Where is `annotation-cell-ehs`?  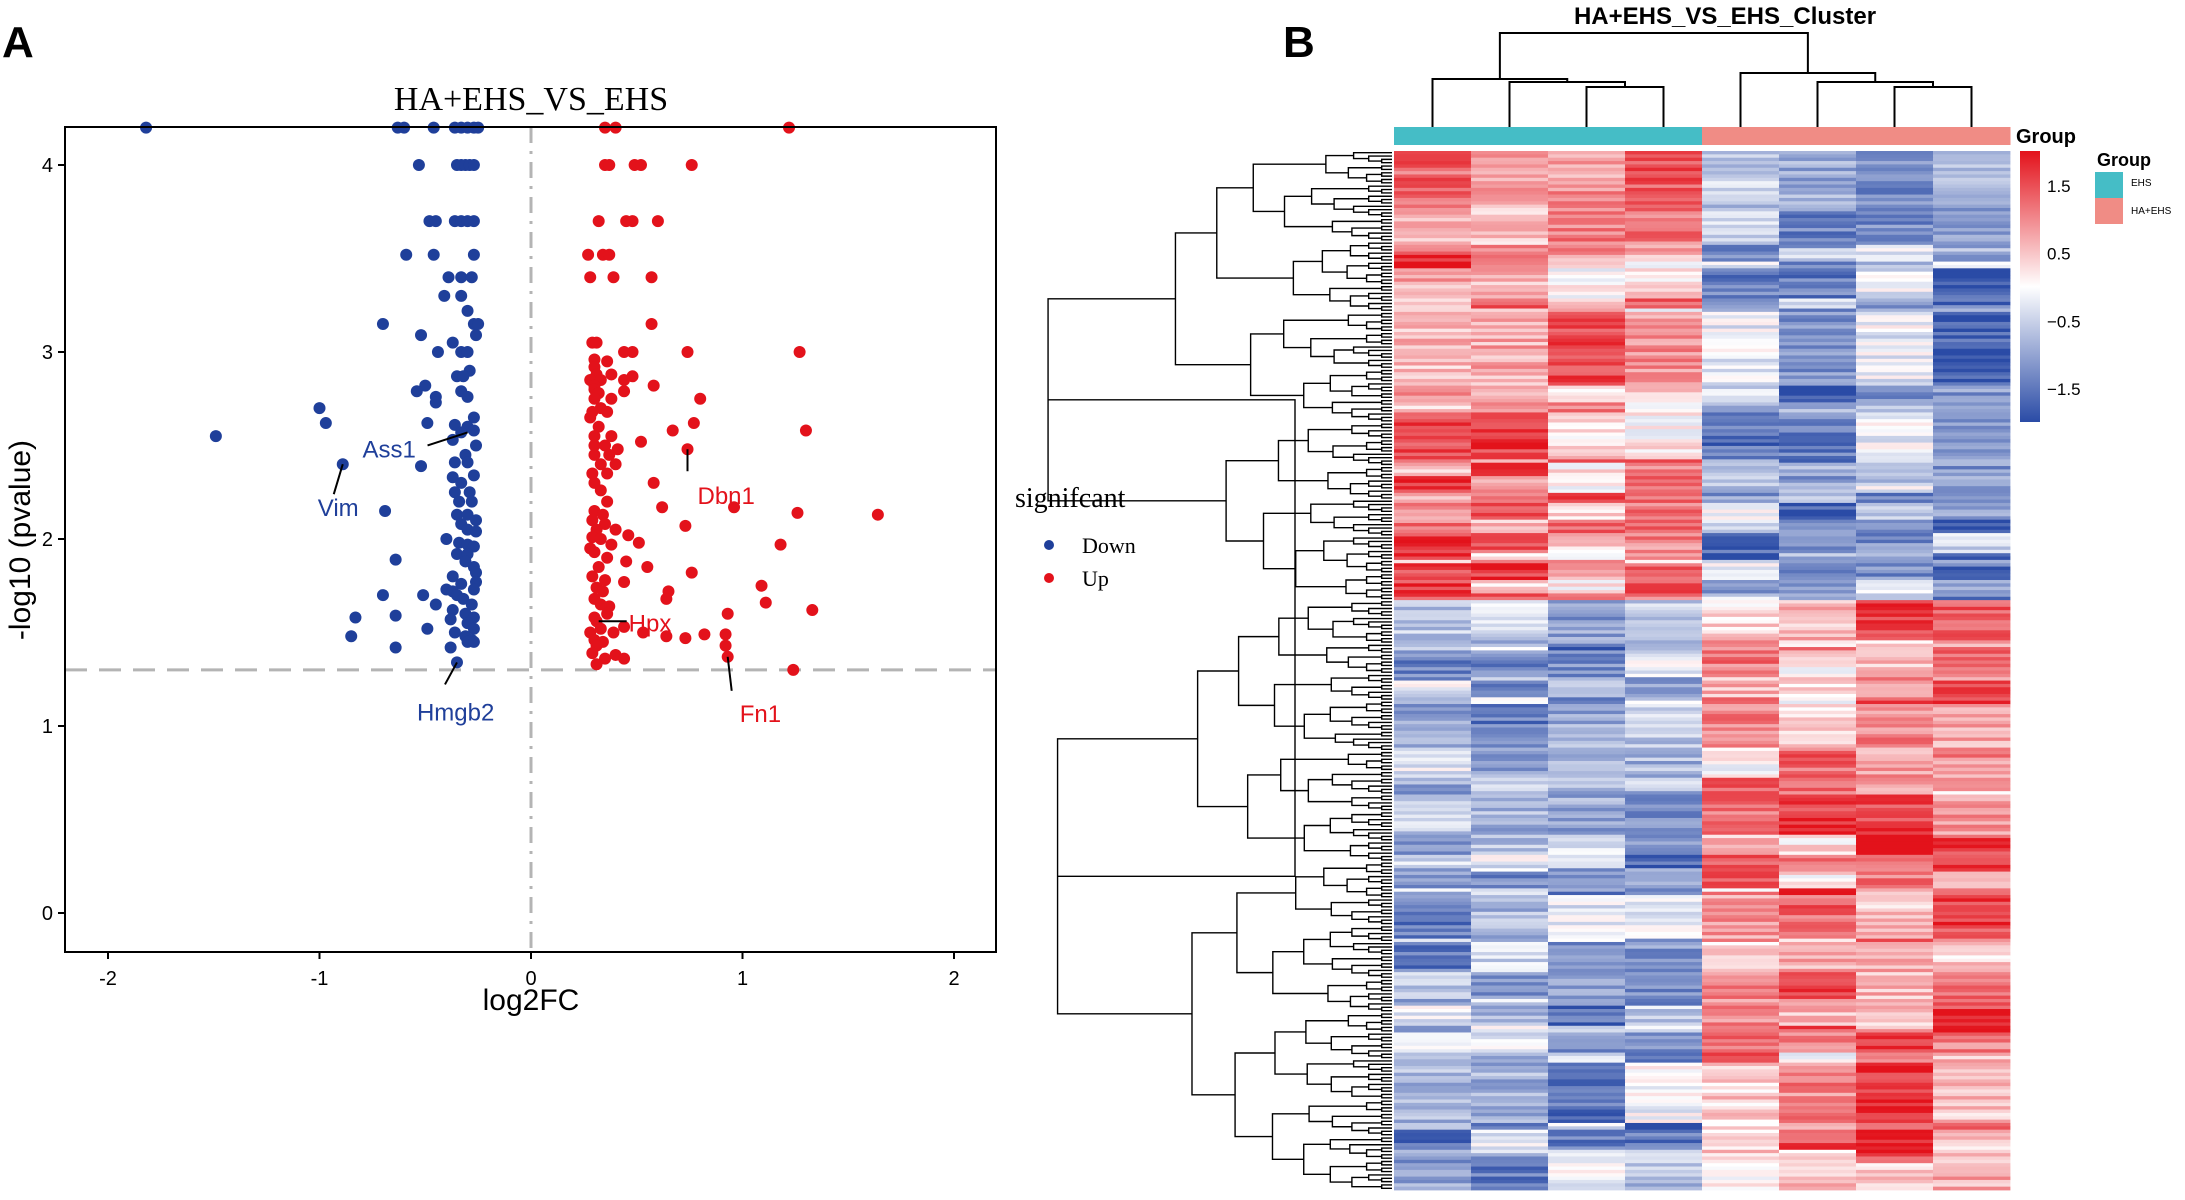
annotation-cell-ehs is located at coordinates (1664, 136).